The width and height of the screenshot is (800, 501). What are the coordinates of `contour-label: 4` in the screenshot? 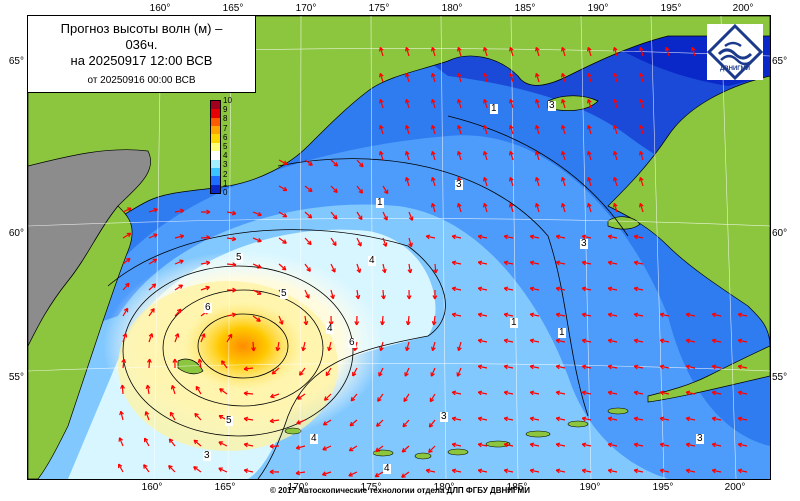 It's located at (314, 438).